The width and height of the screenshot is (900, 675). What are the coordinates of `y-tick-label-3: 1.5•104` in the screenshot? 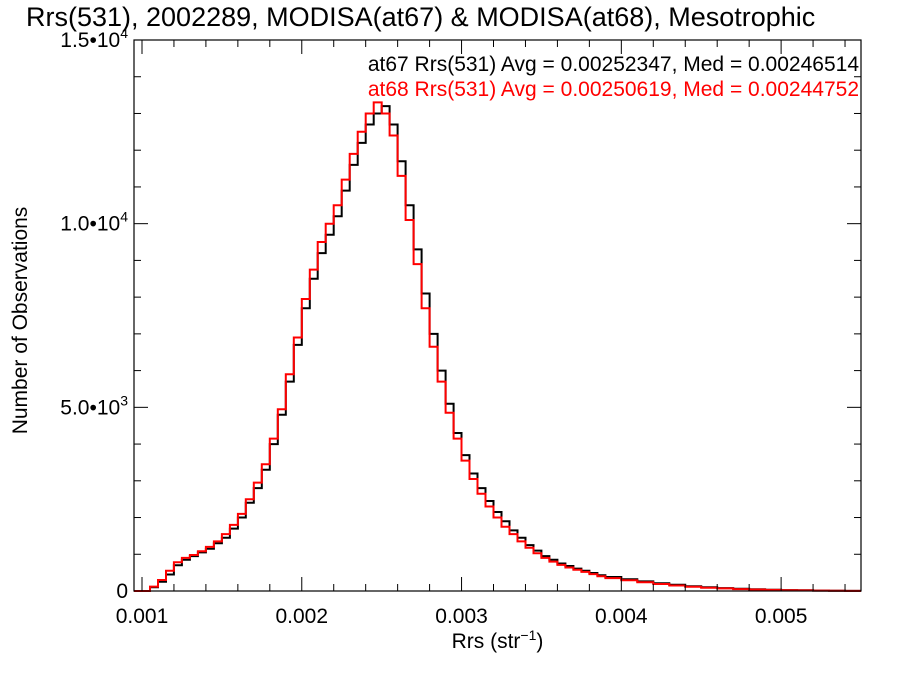 It's located at (94, 38).